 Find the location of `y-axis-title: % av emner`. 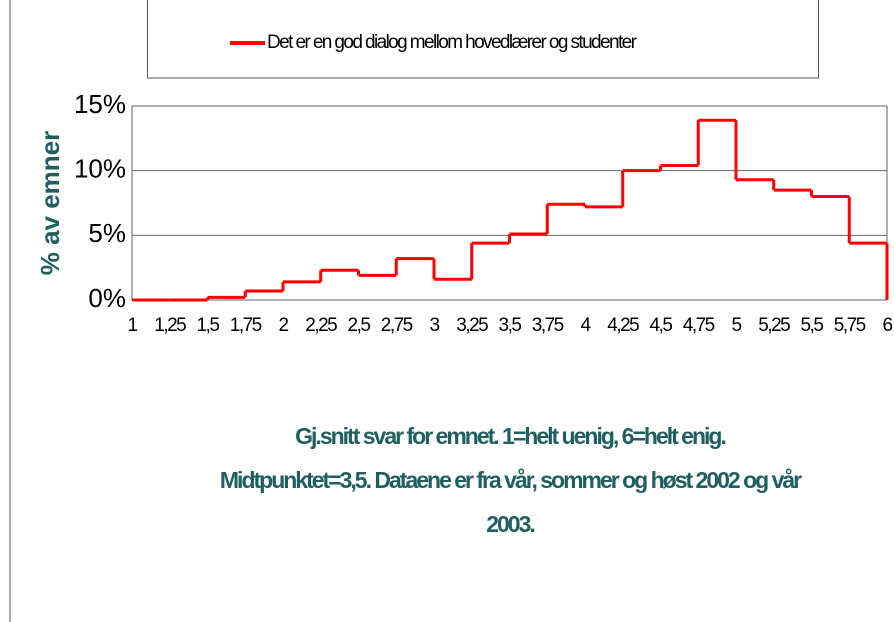

y-axis-title: % av emner is located at coordinates (50, 203).